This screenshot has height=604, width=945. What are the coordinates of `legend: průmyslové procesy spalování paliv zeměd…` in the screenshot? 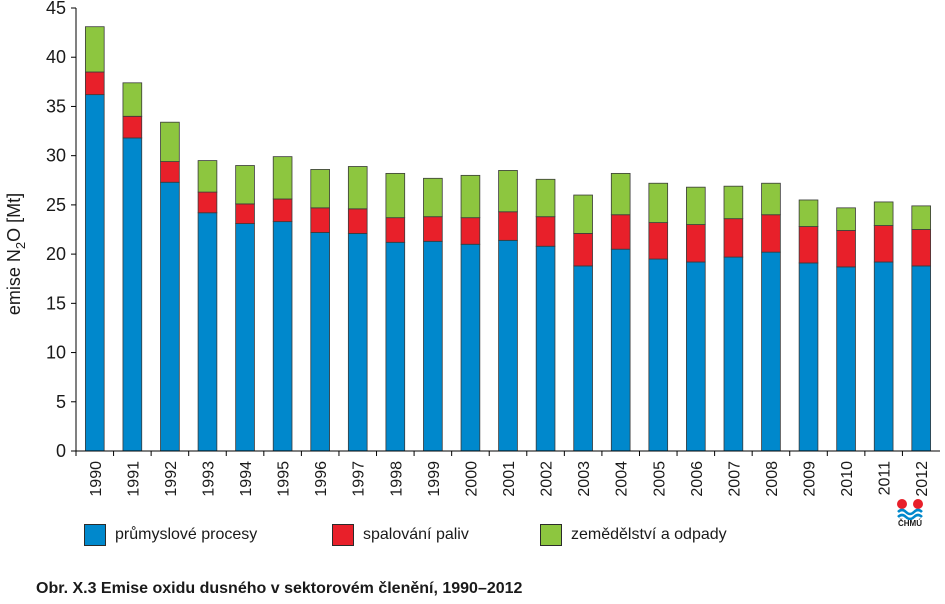 It's located at (464, 538).